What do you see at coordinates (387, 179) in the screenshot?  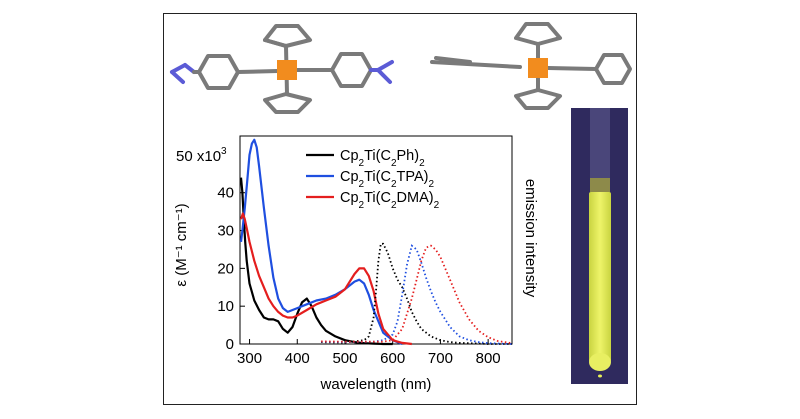 I see `legend-label: Cp2Ti(C2TPA)2` at bounding box center [387, 179].